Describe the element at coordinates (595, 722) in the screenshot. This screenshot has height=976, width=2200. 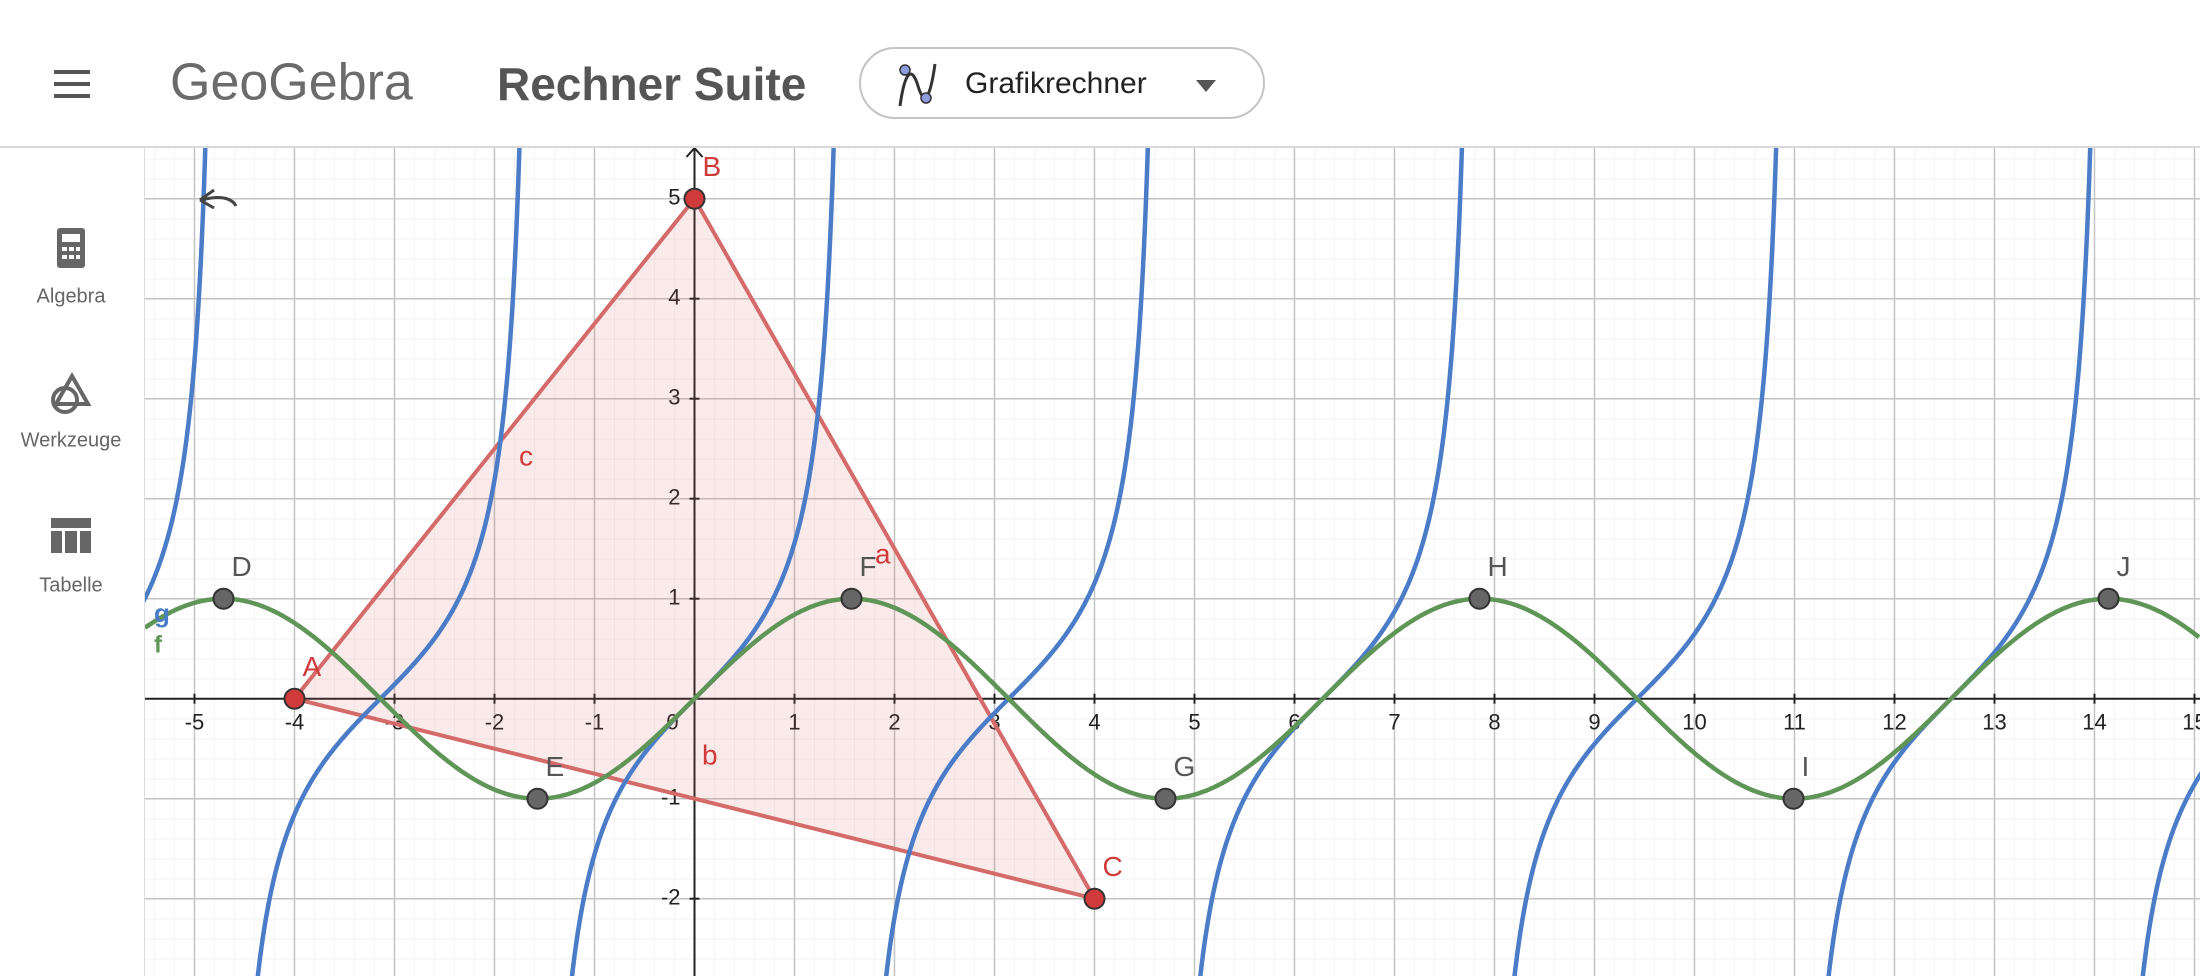
I see `x-tick-label: -1` at that location.